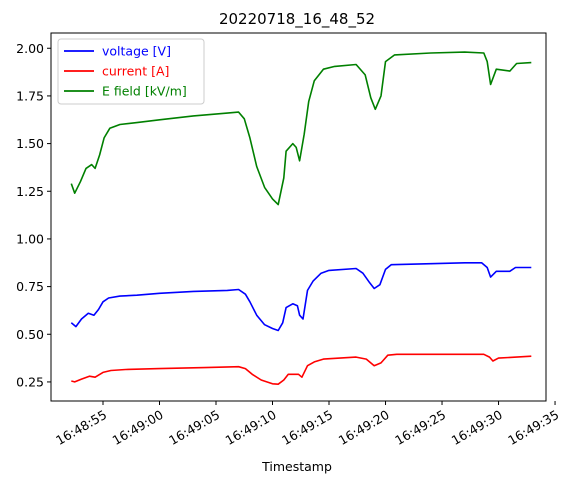 The image size is (585, 484). Describe the element at coordinates (136, 51) in the screenshot. I see `legend-label: voltage [V]` at that location.